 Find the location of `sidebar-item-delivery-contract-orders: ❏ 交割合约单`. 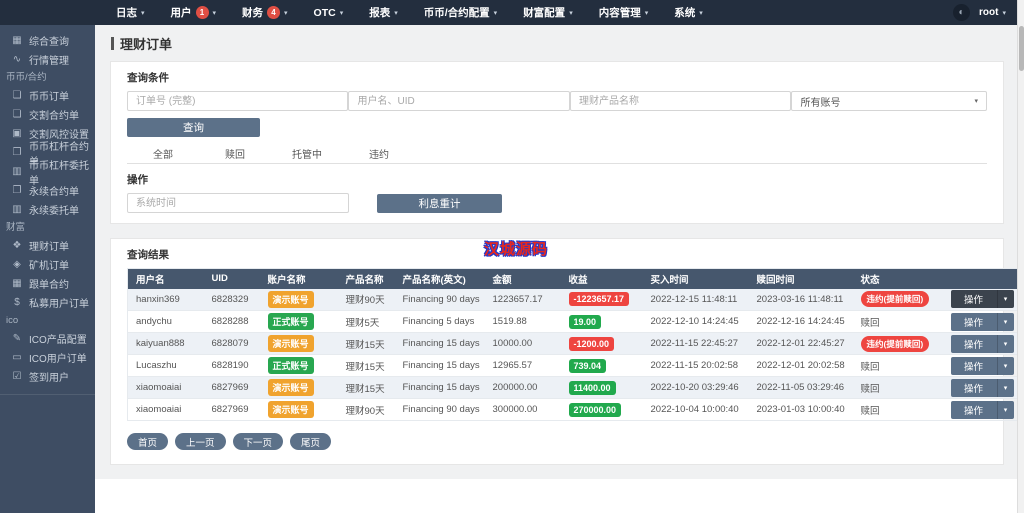

sidebar-item-delivery-contract-orders: ❏ 交割合约单 is located at coordinates (47, 114).